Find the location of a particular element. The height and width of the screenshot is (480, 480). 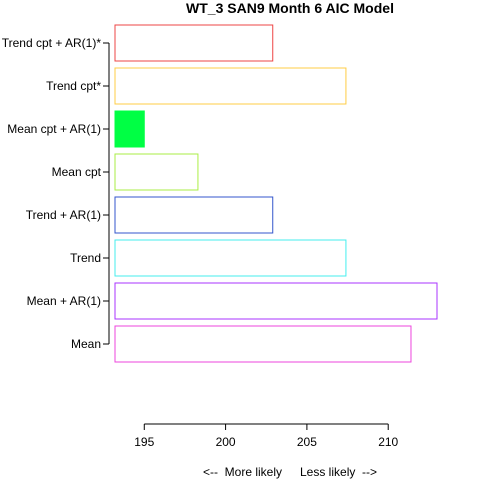

category-label: Trend cpt* is located at coordinates (73, 86).